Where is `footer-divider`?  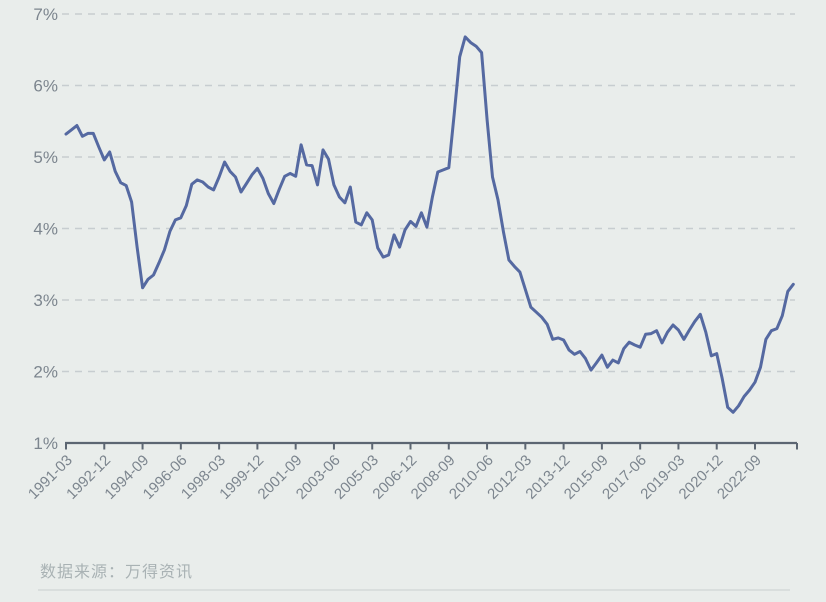
footer-divider is located at coordinates (414, 590).